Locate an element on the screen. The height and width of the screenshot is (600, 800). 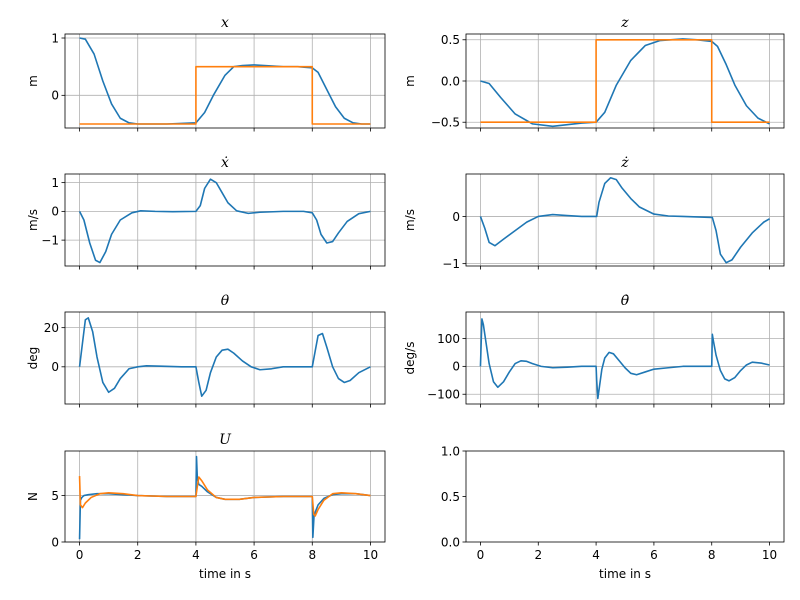
subplot-title: ż is located at coordinates (624, 163).